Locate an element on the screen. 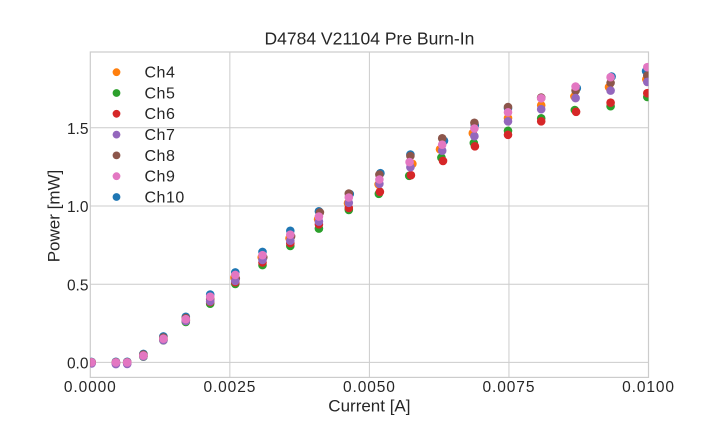  svg-text: D4784 V21104 Pre Burn-In is located at coordinates (369, 39).